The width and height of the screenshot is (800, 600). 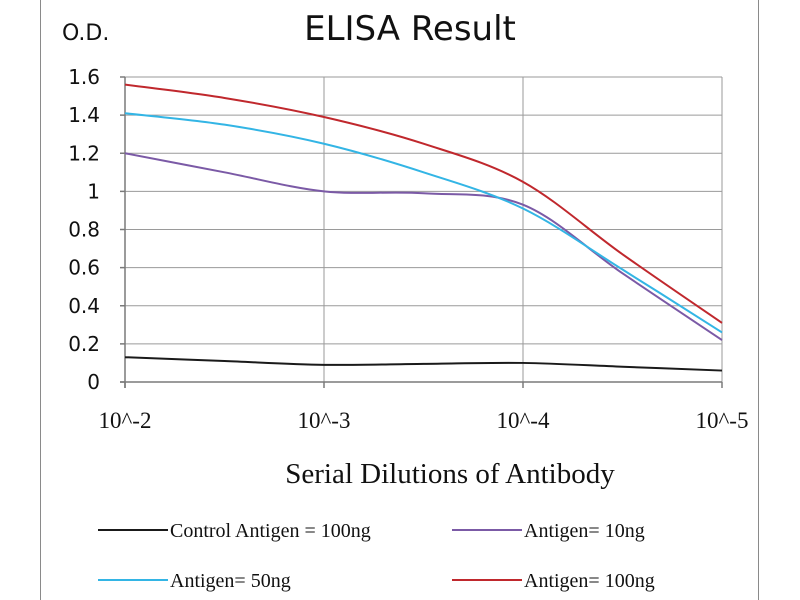 I want to click on y-tick-label: 1.4, so click(x=84, y=115).